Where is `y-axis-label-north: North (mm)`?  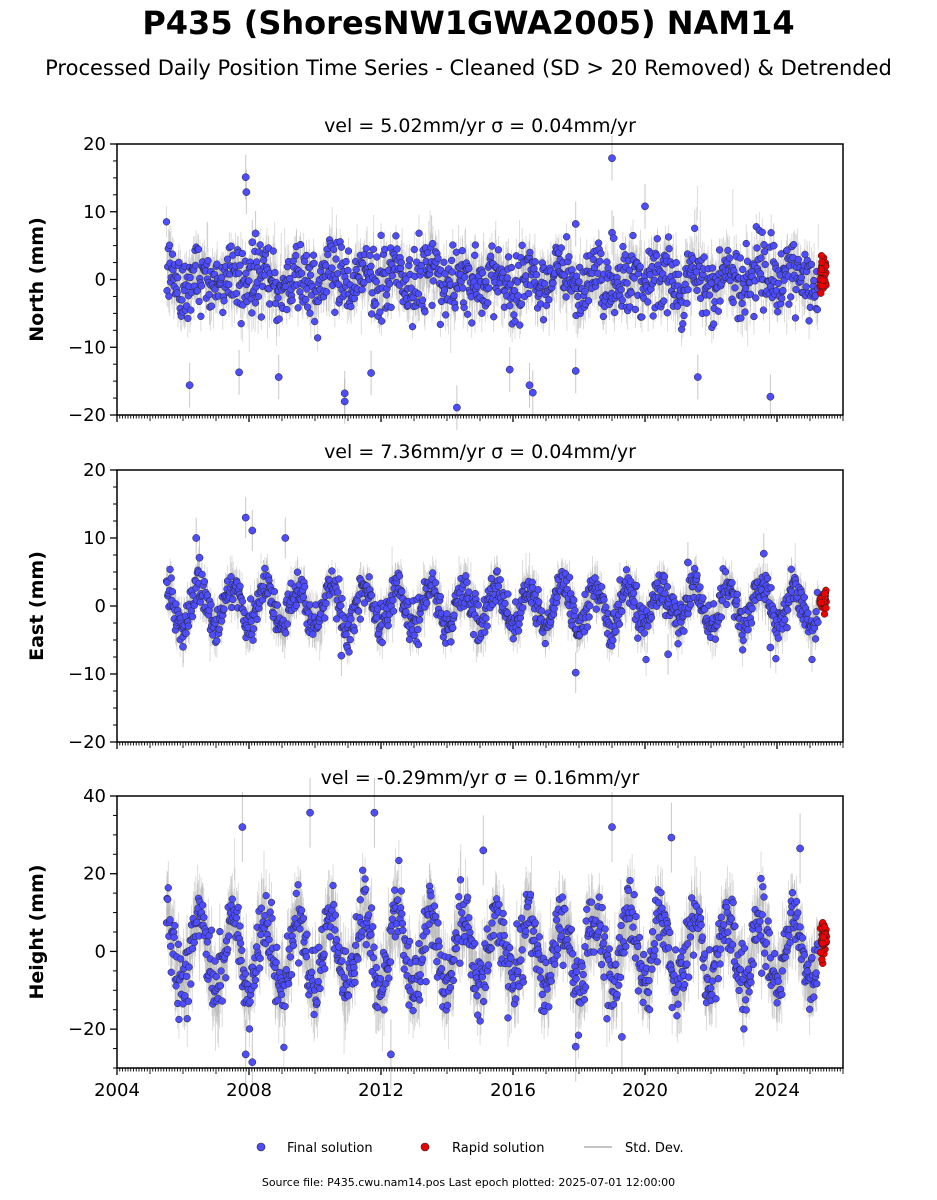
y-axis-label-north: North (mm) is located at coordinates (37, 279).